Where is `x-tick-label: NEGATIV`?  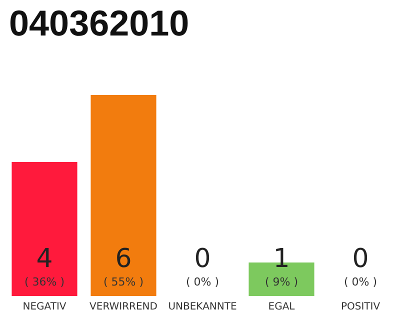 x-tick-label: NEGATIV is located at coordinates (44, 307).